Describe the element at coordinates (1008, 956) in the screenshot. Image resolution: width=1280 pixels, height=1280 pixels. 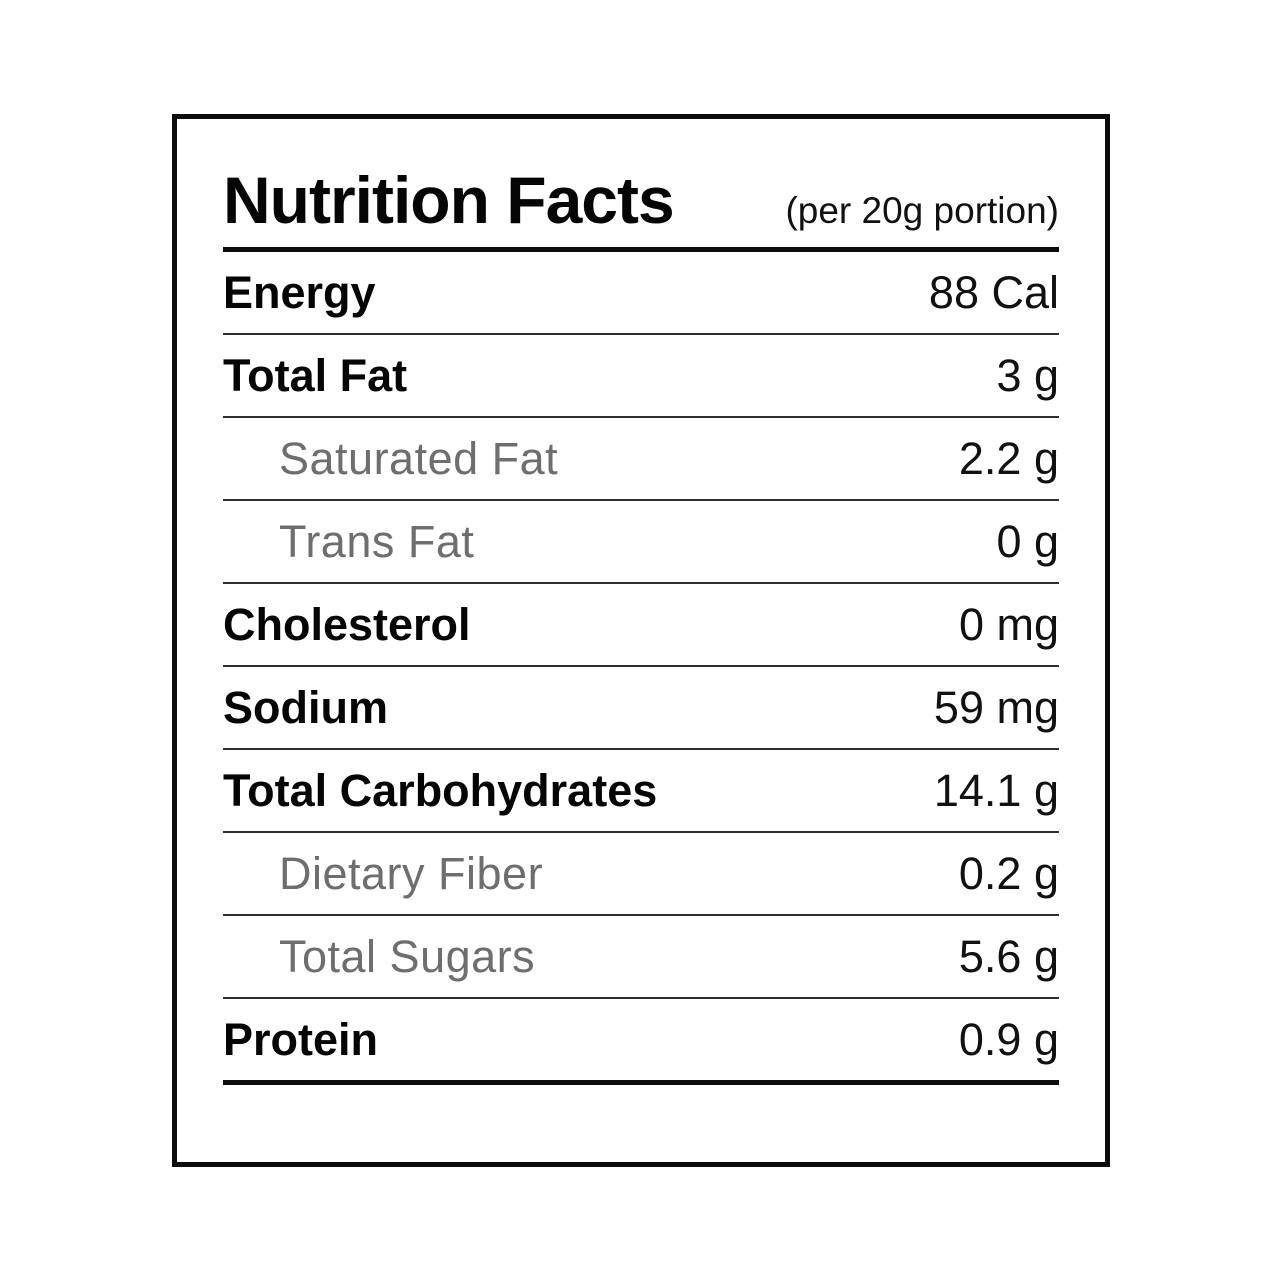
I see `row-value: 5.6 g` at that location.